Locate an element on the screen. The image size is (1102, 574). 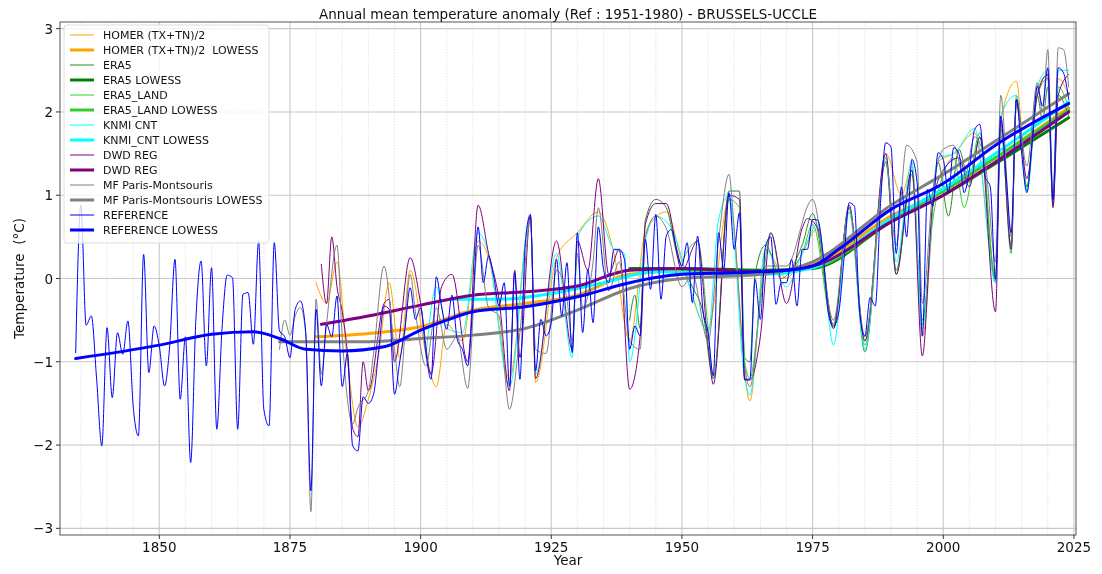
y-tick-label: 3 is located at coordinates (48, 28).